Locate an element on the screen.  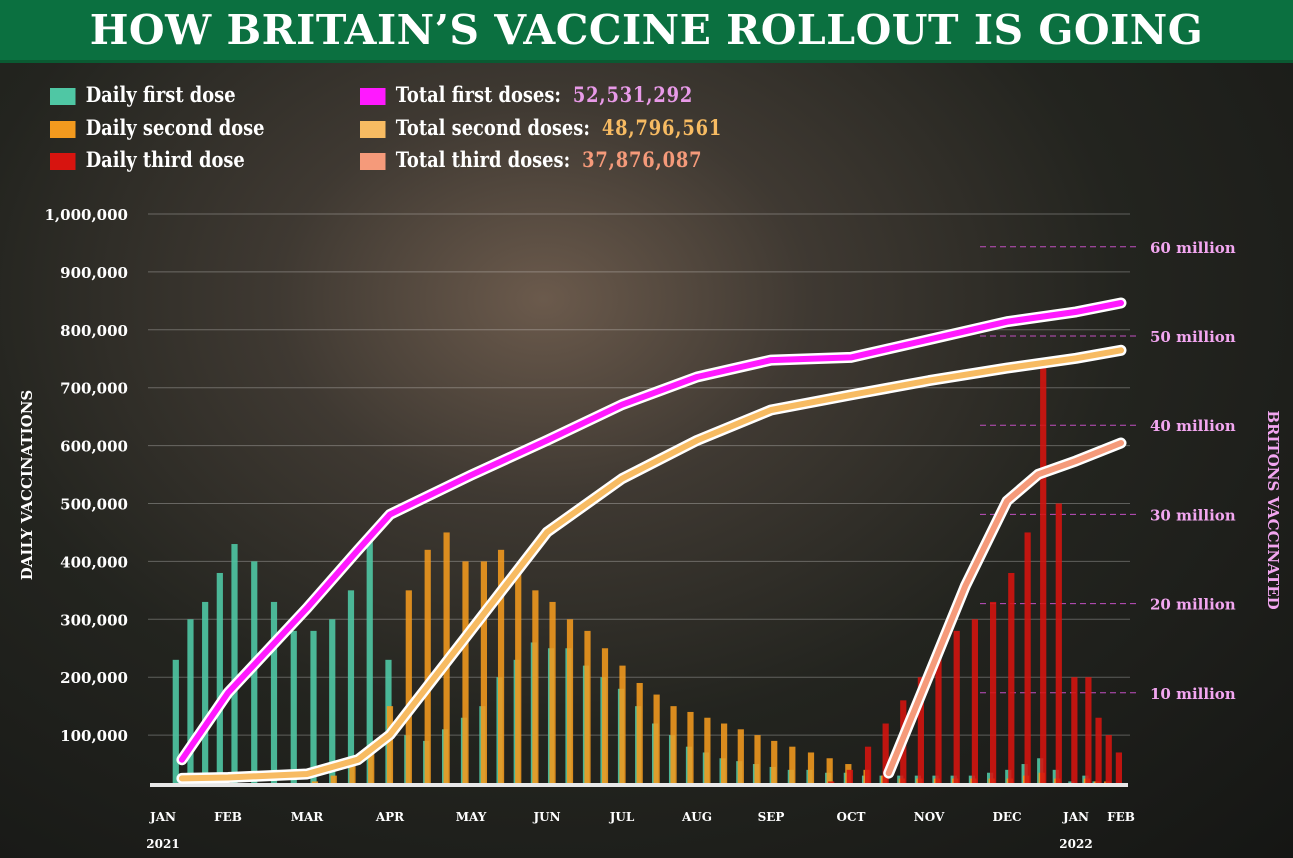
legend-daily-second: Daily second dose is located at coordinates (157, 127).